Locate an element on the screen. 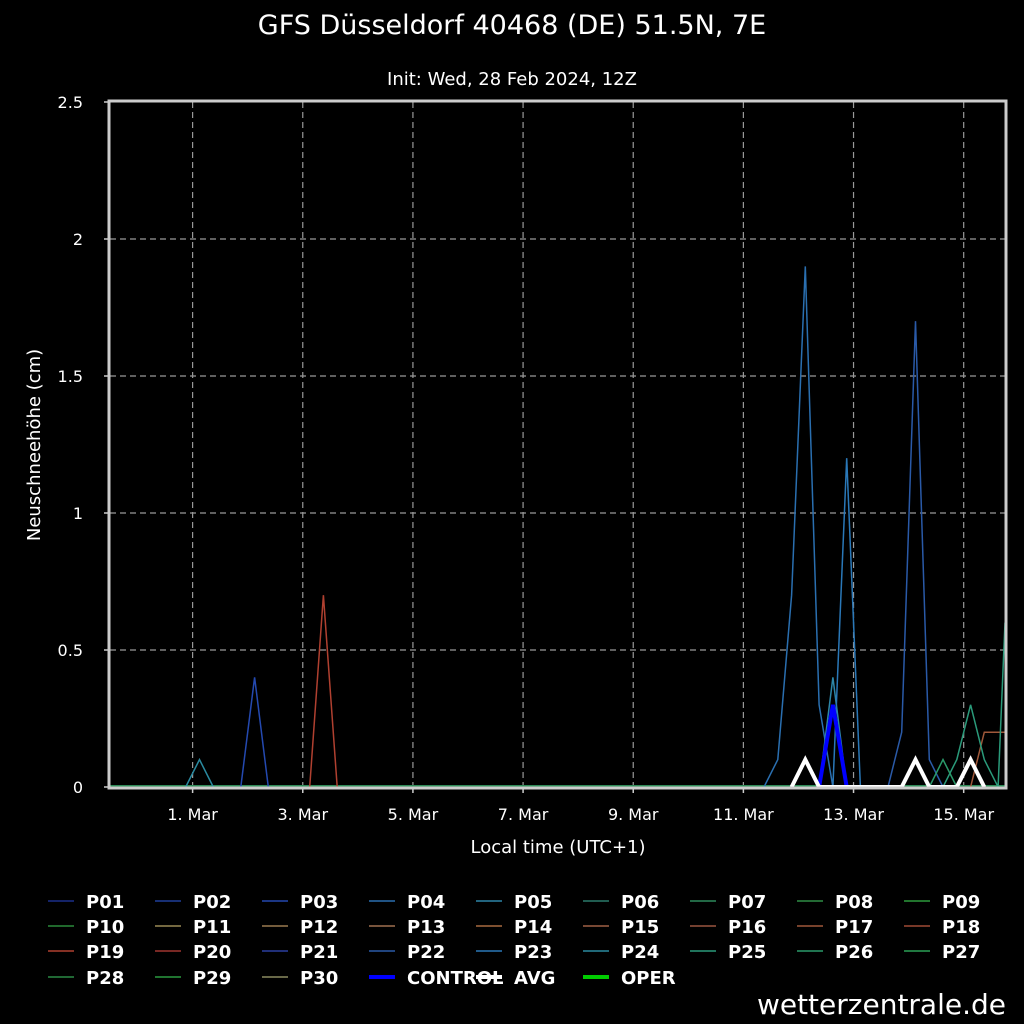 Image resolution: width=1024 pixels, height=1024 pixels. x-axis-label: Local time (UTC+1) is located at coordinates (557, 847).